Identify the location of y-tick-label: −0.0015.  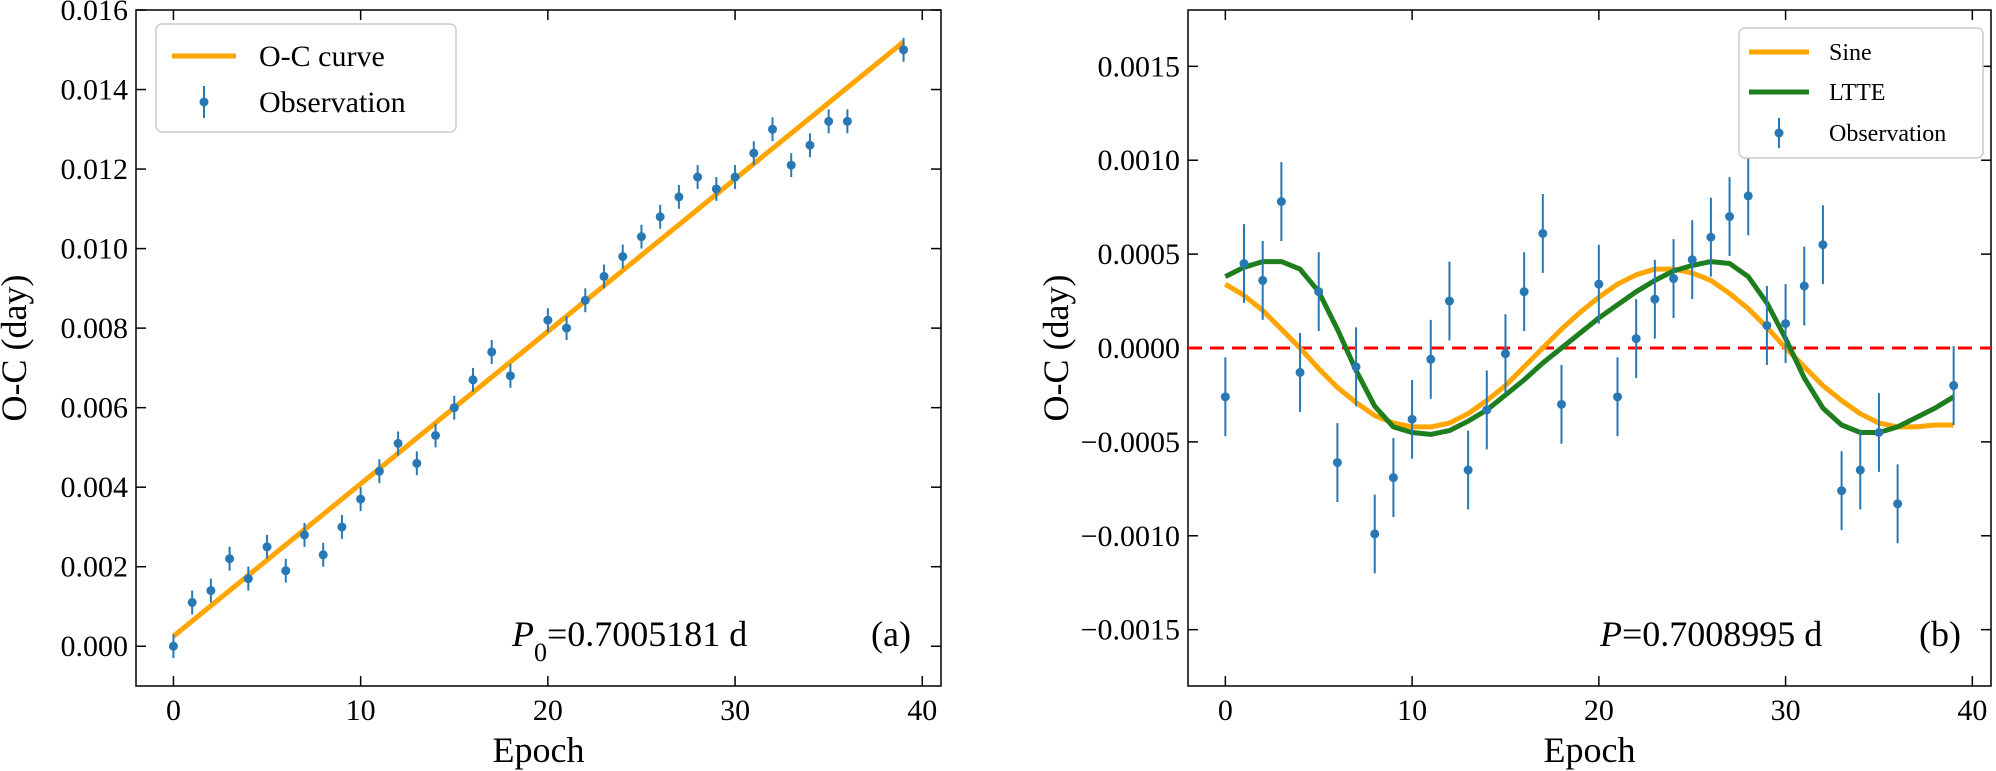
(1130, 630).